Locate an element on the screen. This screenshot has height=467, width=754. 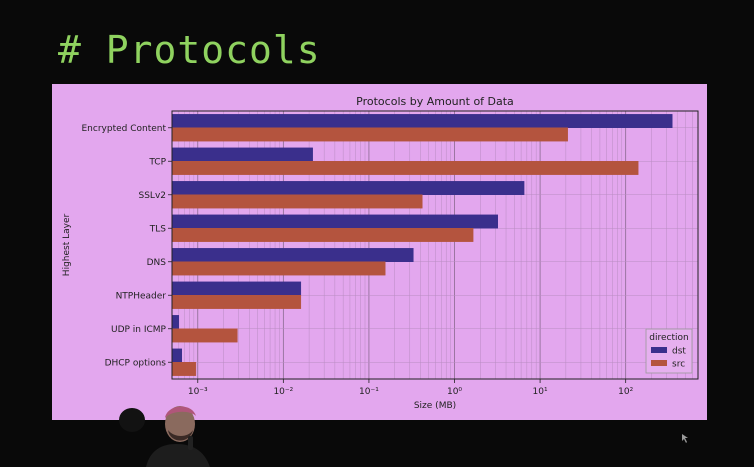
presenter-head is located at coordinates (180, 424).